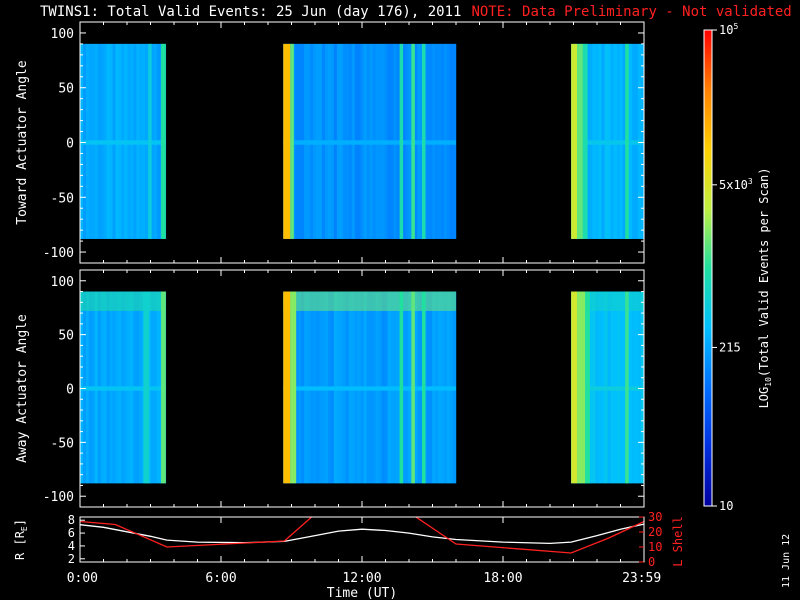  What do you see at coordinates (502, 578) in the screenshot?
I see `x-tick-label: 18:00` at bounding box center [502, 578].